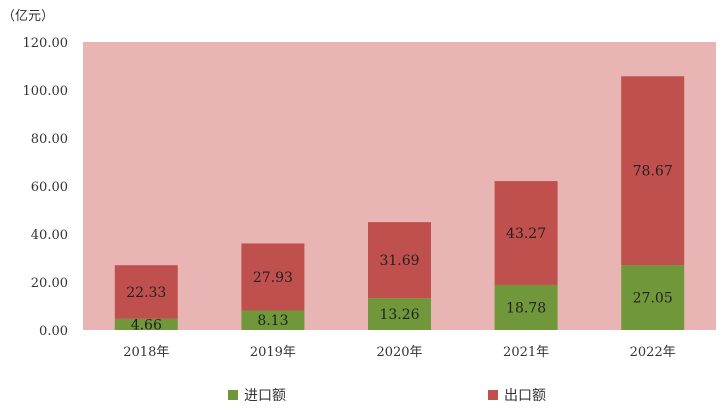 The width and height of the screenshot is (721, 409). What do you see at coordinates (49, 235) in the screenshot?
I see `y-tick-label: 40.00` at bounding box center [49, 235].